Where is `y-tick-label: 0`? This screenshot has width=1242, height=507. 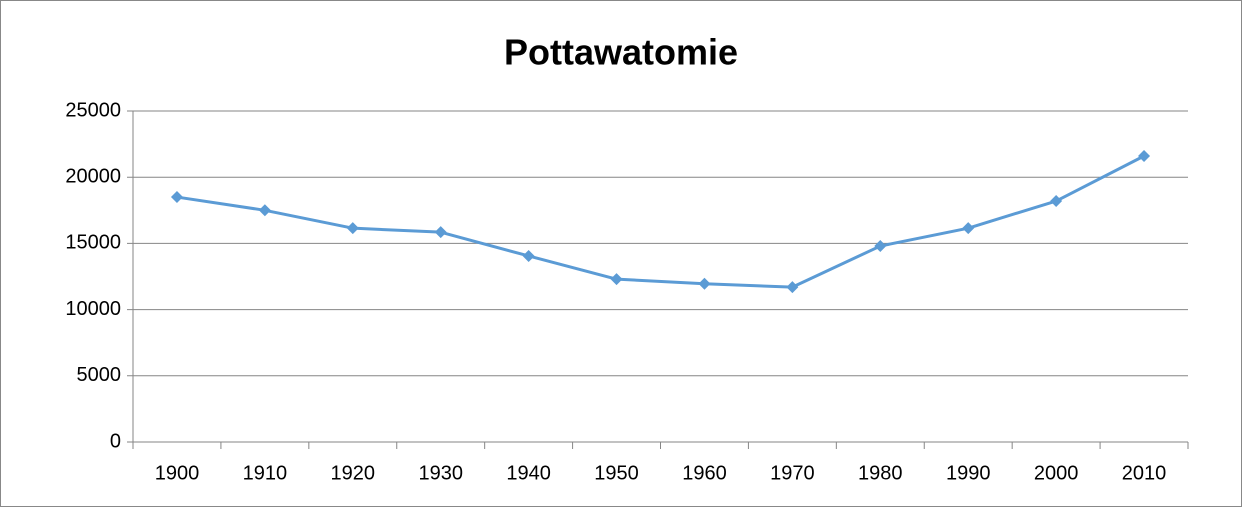 y-tick-label: 0 is located at coordinates (115, 441).